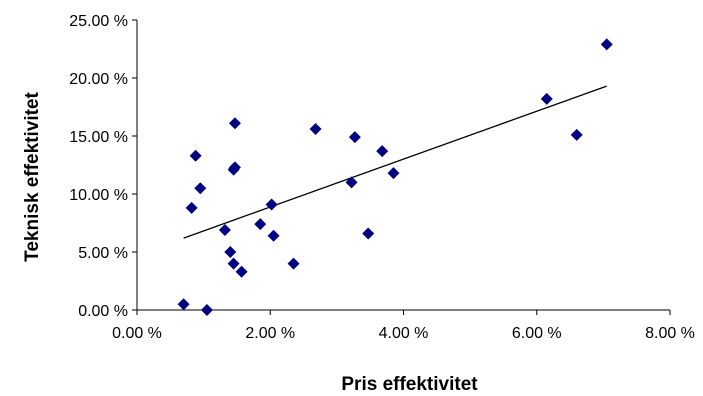 Image resolution: width=703 pixels, height=396 pixels. What do you see at coordinates (103, 311) in the screenshot?
I see `y-tick-label: 0.00 %` at bounding box center [103, 311].